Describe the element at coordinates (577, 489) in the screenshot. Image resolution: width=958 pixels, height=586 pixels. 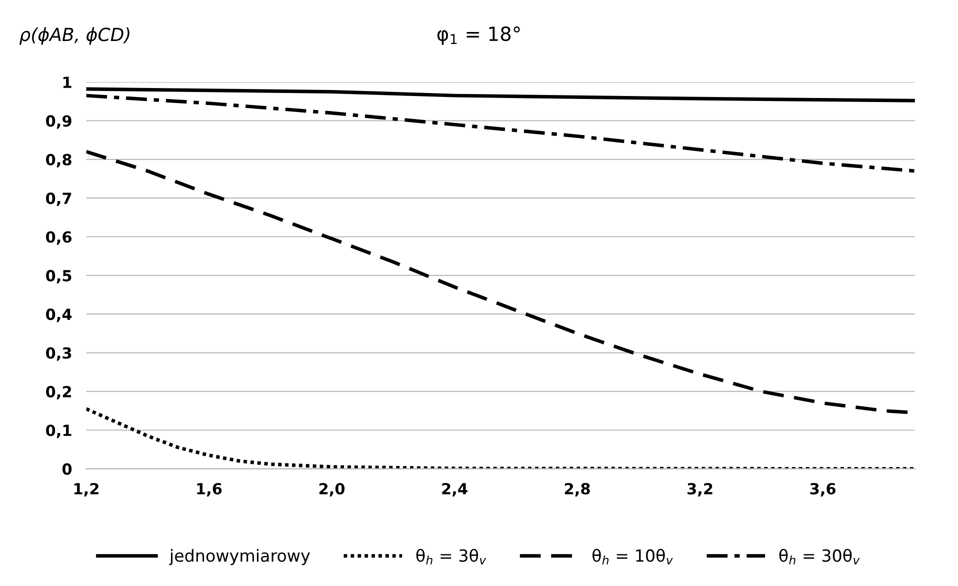
I see `x-tick-label: 2,8` at that location.